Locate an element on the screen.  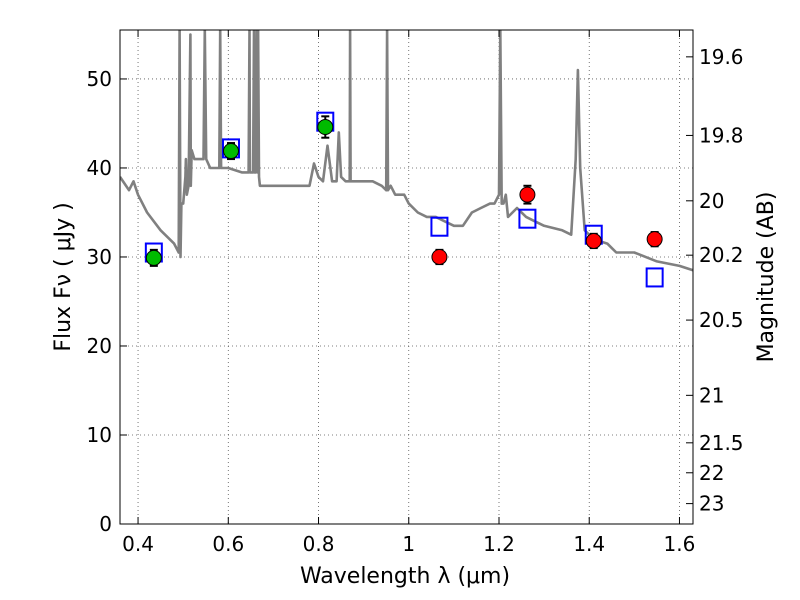
mag-tick-label: 21.5 is located at coordinates (721, 443).